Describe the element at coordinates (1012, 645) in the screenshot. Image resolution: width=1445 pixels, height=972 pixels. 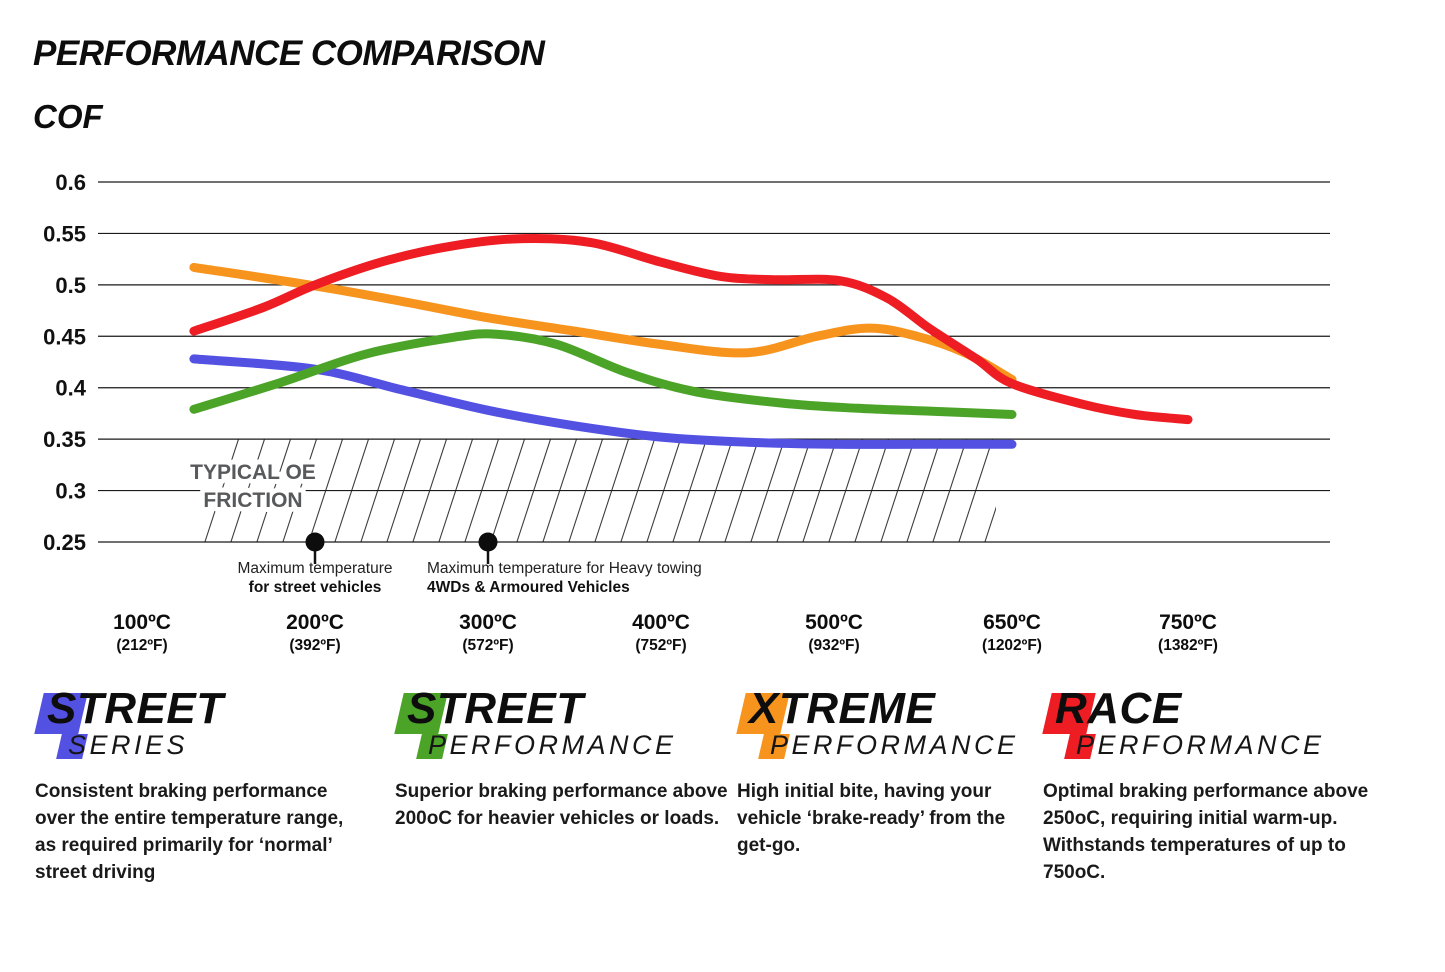
I see `x-tick-fahrenheit: (1202ºF)` at that location.